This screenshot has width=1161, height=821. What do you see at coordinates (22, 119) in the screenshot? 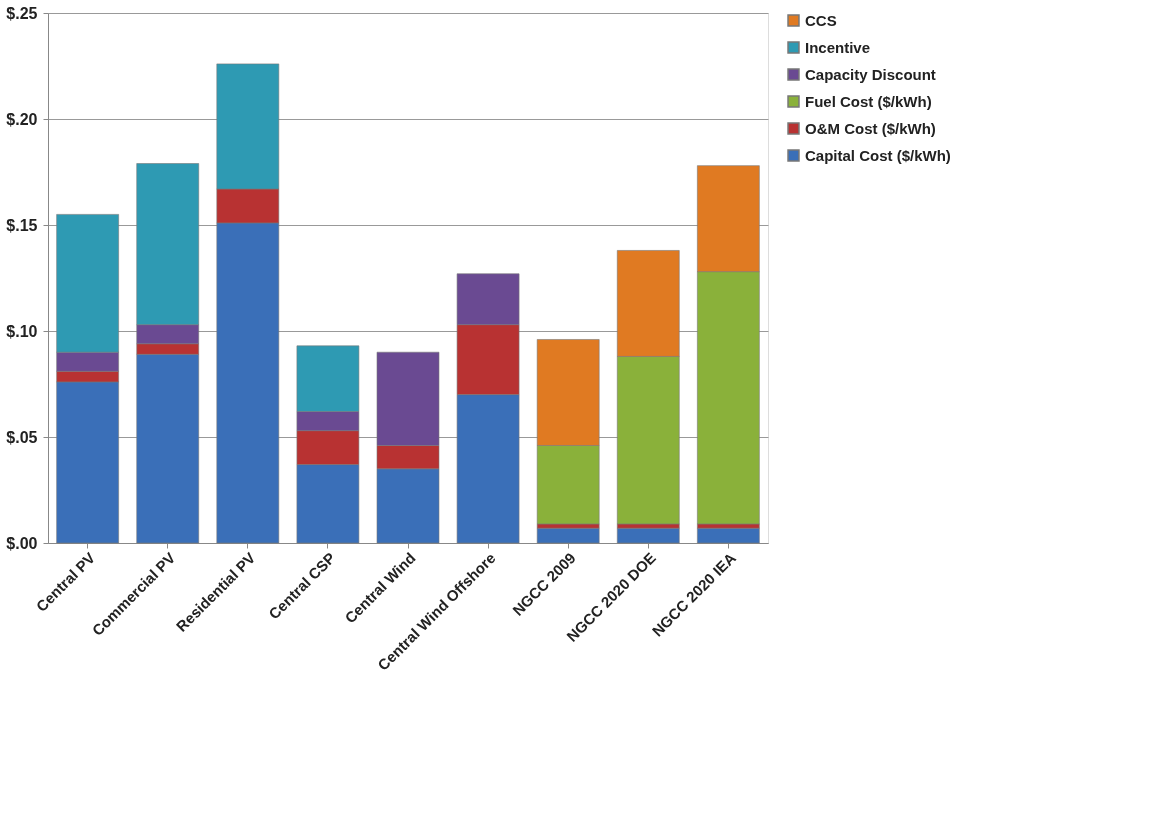
I see `y-tick-label: $.20` at bounding box center [22, 119].